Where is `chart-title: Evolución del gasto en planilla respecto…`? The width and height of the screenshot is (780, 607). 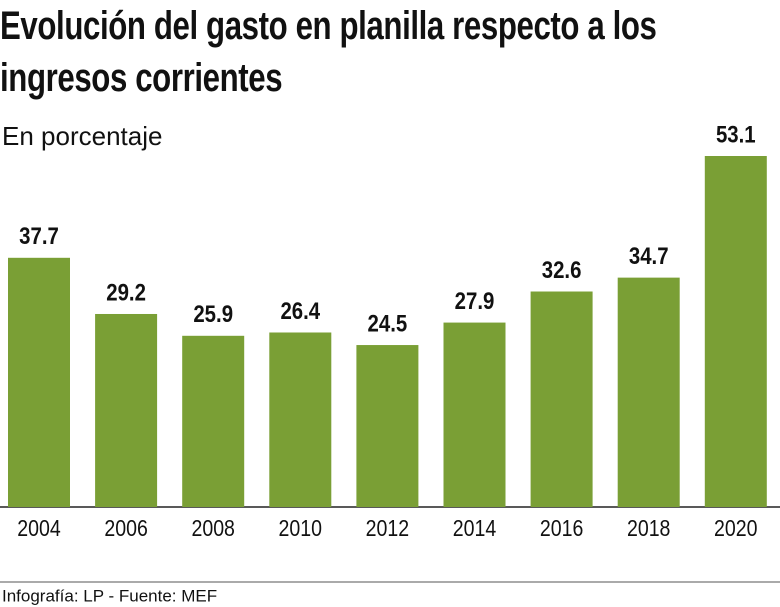
chart-title: Evolución del gasto en planilla respecto… is located at coordinates (328, 52).